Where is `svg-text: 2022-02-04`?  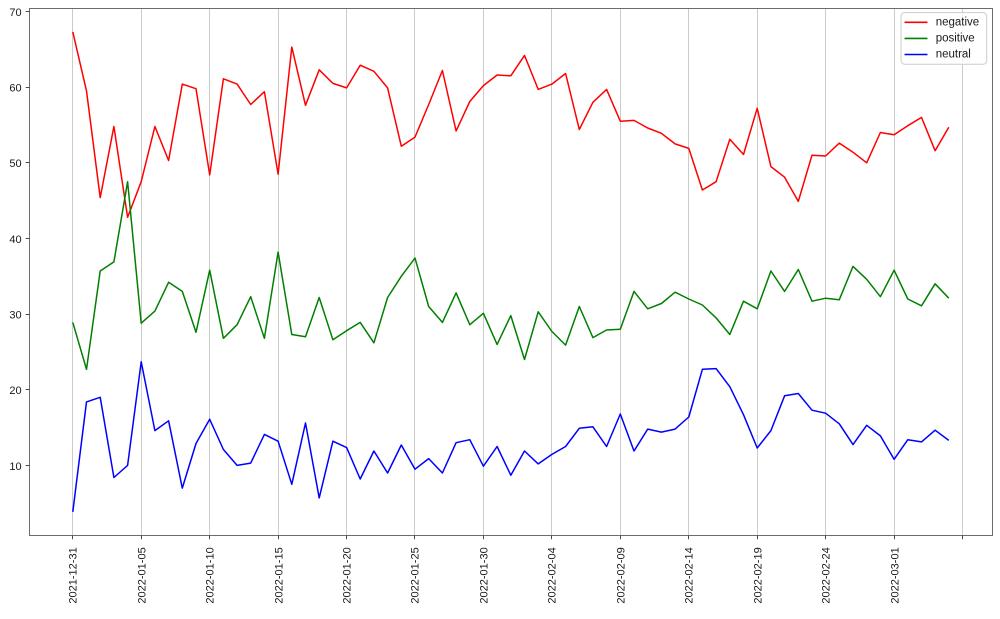
svg-text: 2022-02-04 is located at coordinates (553, 575).